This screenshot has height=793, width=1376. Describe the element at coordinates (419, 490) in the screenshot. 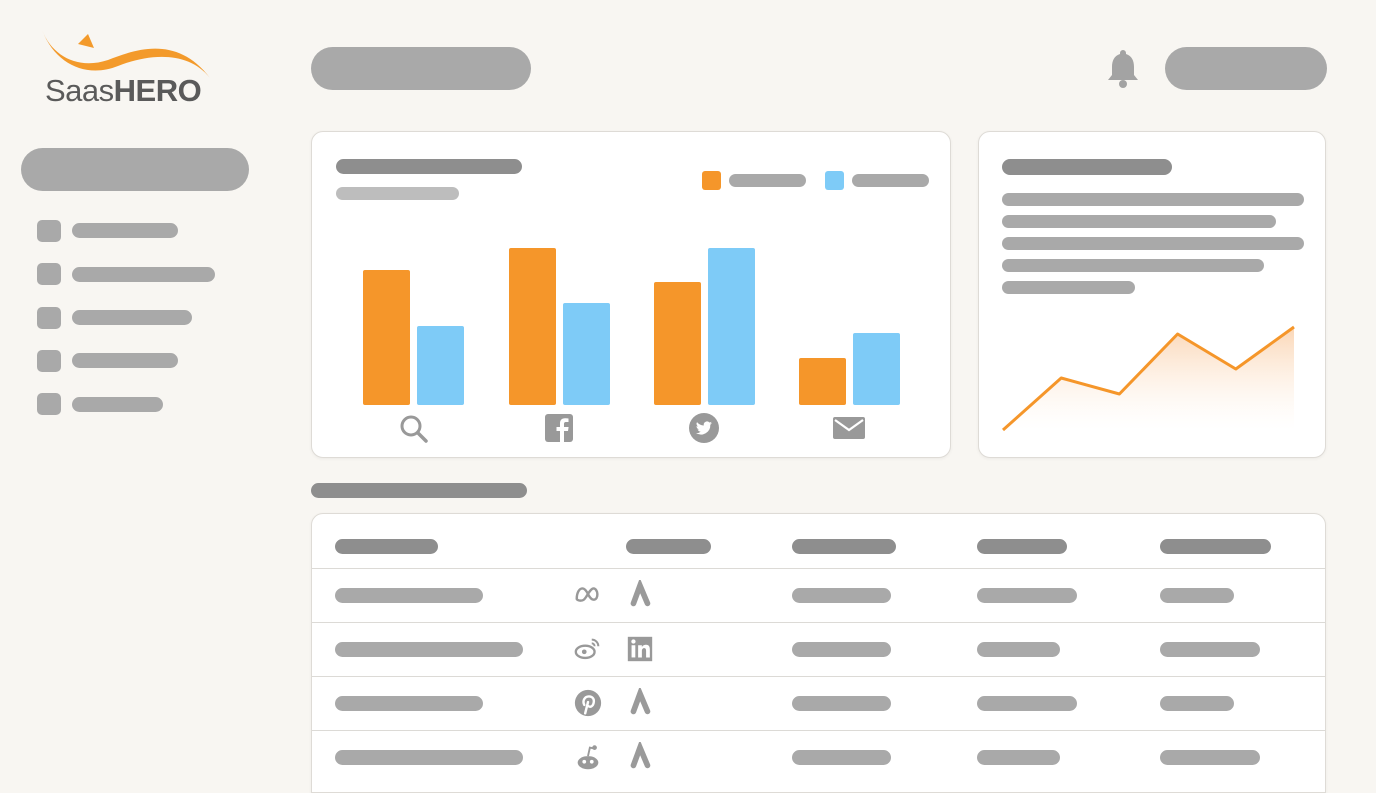

I see `section-title` at that location.